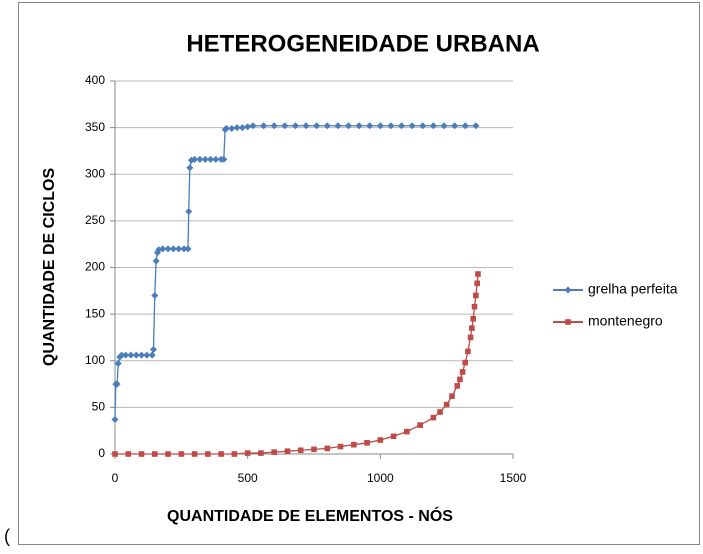 The height and width of the screenshot is (554, 703). What do you see at coordinates (95, 220) in the screenshot?
I see `y-tick-label: 250` at bounding box center [95, 220].